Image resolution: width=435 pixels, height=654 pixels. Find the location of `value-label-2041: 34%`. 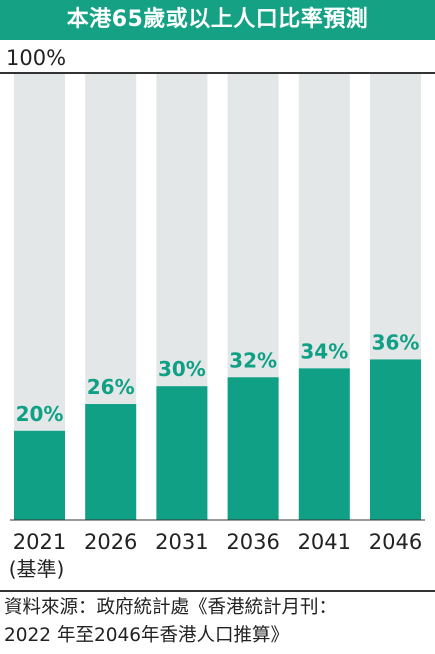

value-label-2041: 34% is located at coordinates (324, 351).